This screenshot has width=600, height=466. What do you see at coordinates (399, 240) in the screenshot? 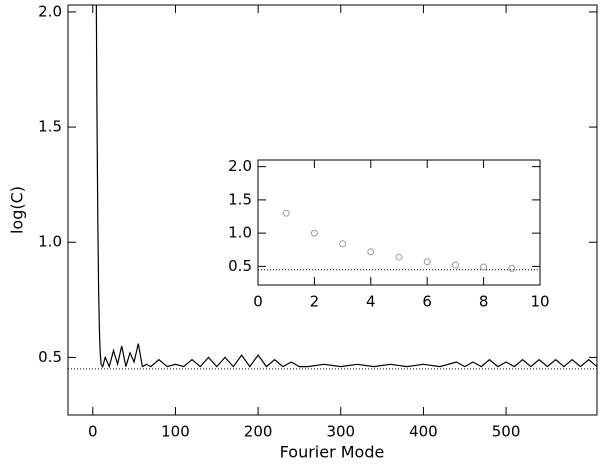
I see `plot-area` at bounding box center [399, 240].